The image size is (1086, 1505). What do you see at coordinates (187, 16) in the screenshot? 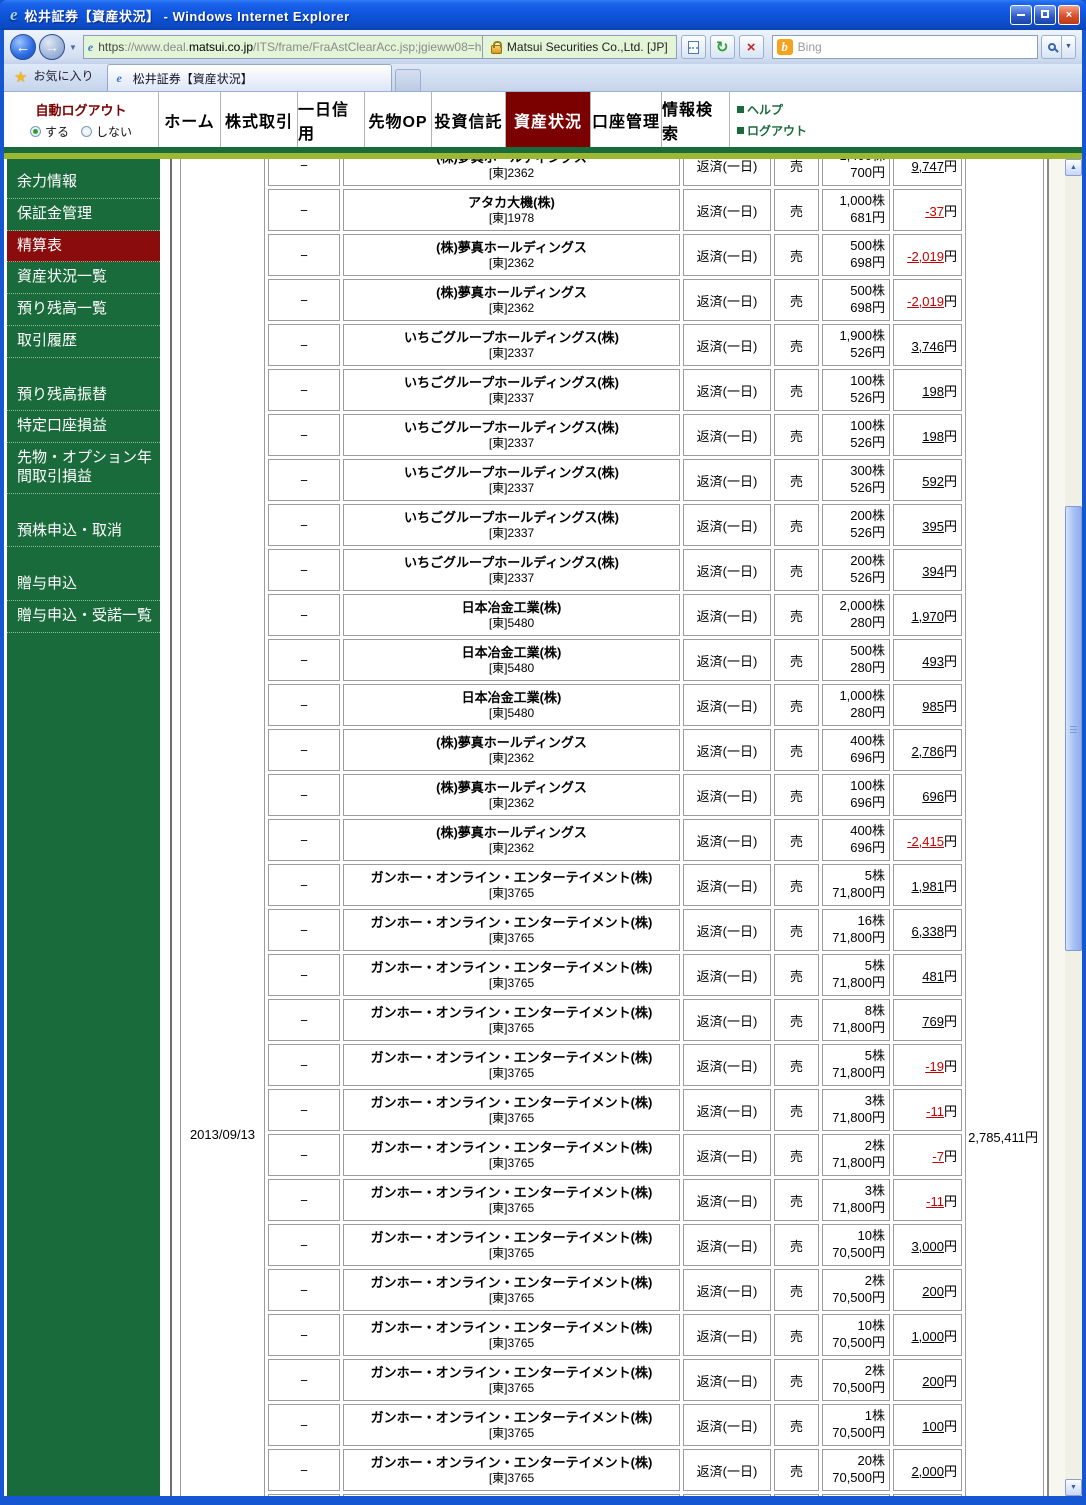
I see `window-title: 松井証券【資産状況】 - Windows Internet Explorer` at bounding box center [187, 16].